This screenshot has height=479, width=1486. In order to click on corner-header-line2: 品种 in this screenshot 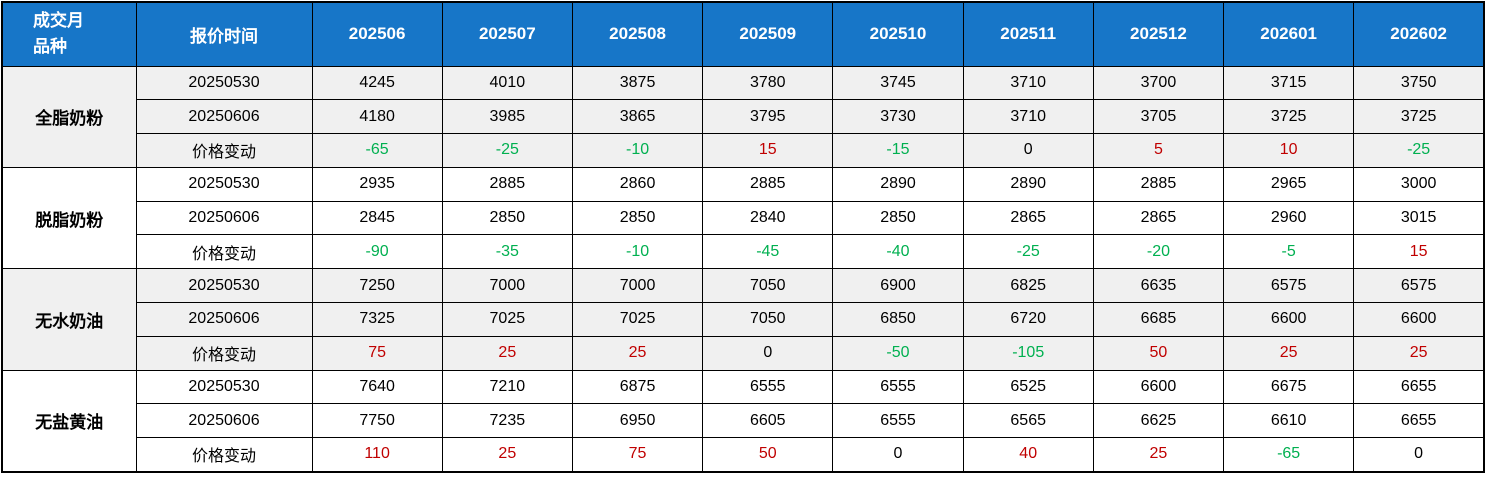, I will do `click(50, 47)`.